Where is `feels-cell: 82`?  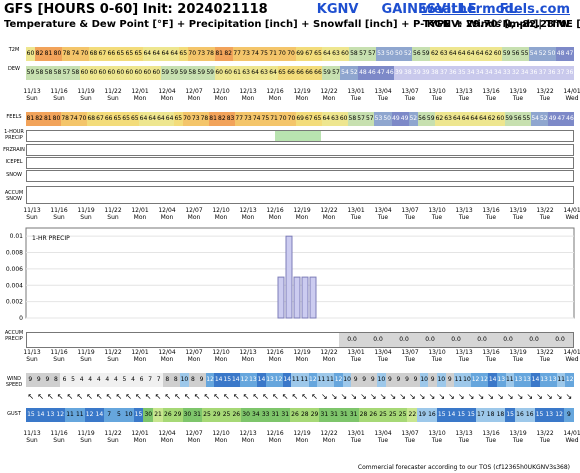
feels-cell: 82 is located at coordinates (222, 119).